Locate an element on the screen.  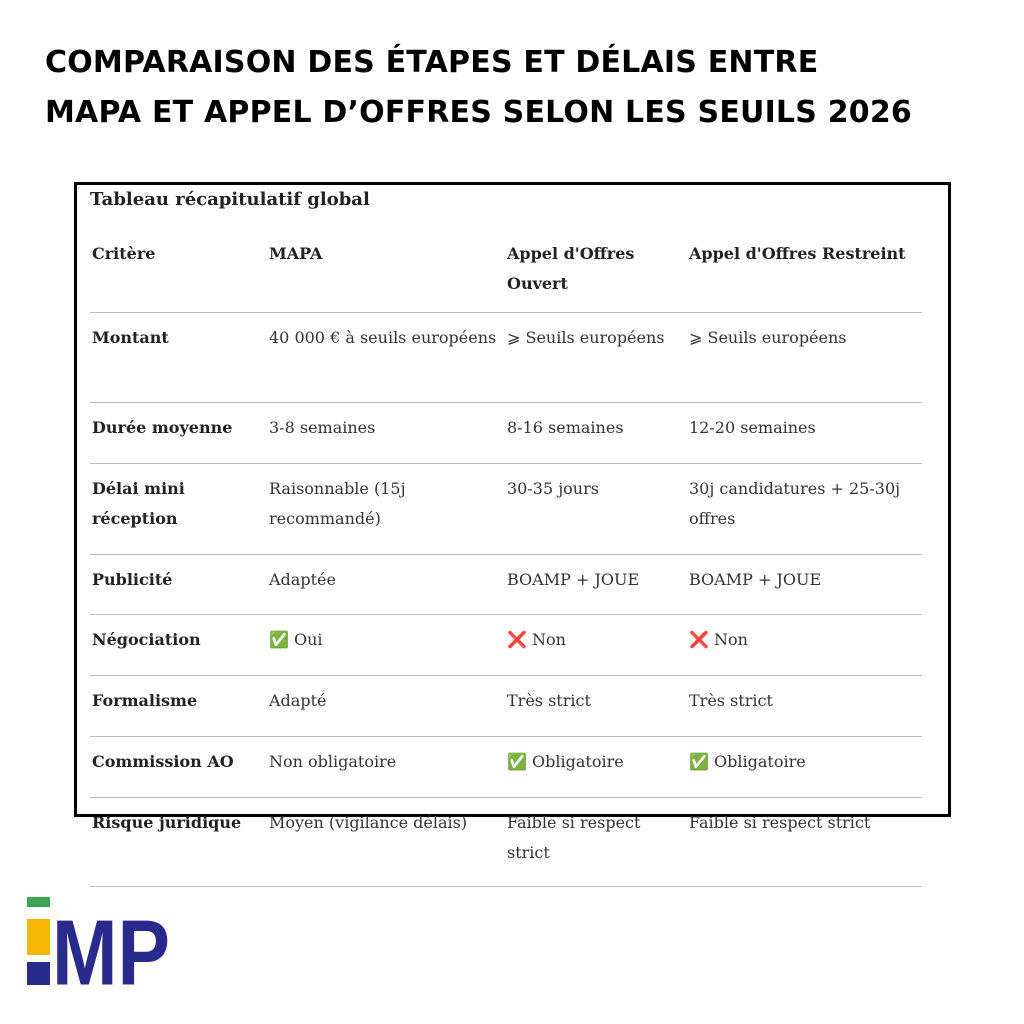
table-caption: Tableau récapitulatif global is located at coordinates (230, 199).